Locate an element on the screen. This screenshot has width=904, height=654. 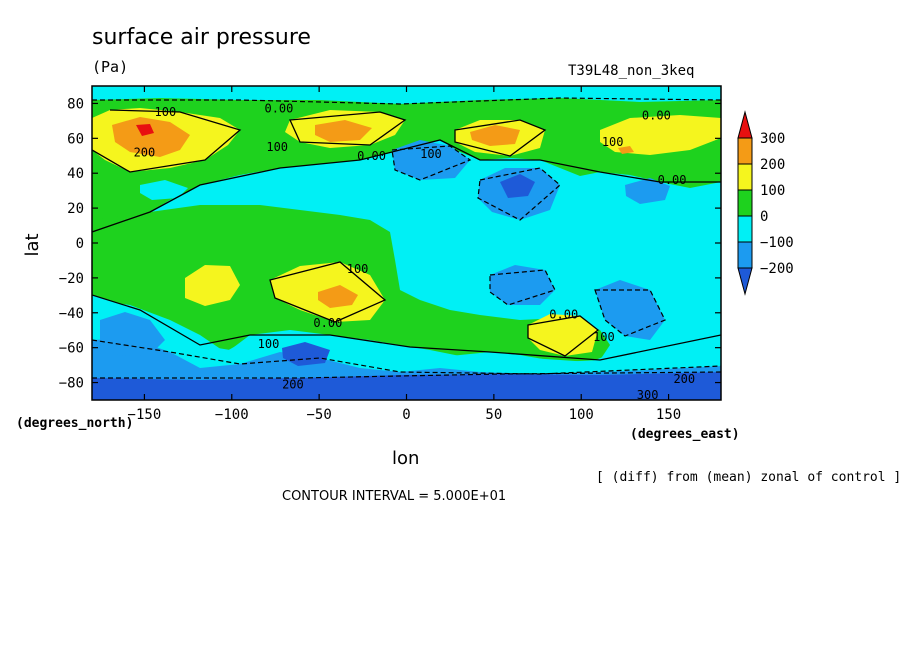
x-tick-label: −100 is located at coordinates (232, 415).